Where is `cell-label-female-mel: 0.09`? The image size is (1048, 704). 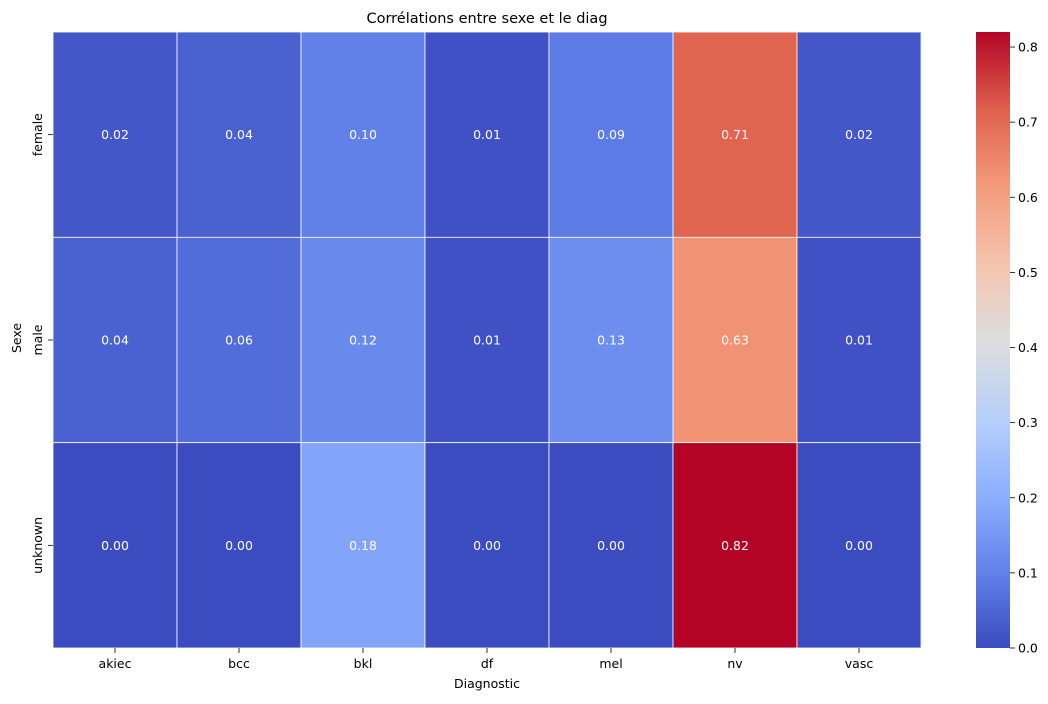
cell-label-female-mel: 0.09 is located at coordinates (611, 134).